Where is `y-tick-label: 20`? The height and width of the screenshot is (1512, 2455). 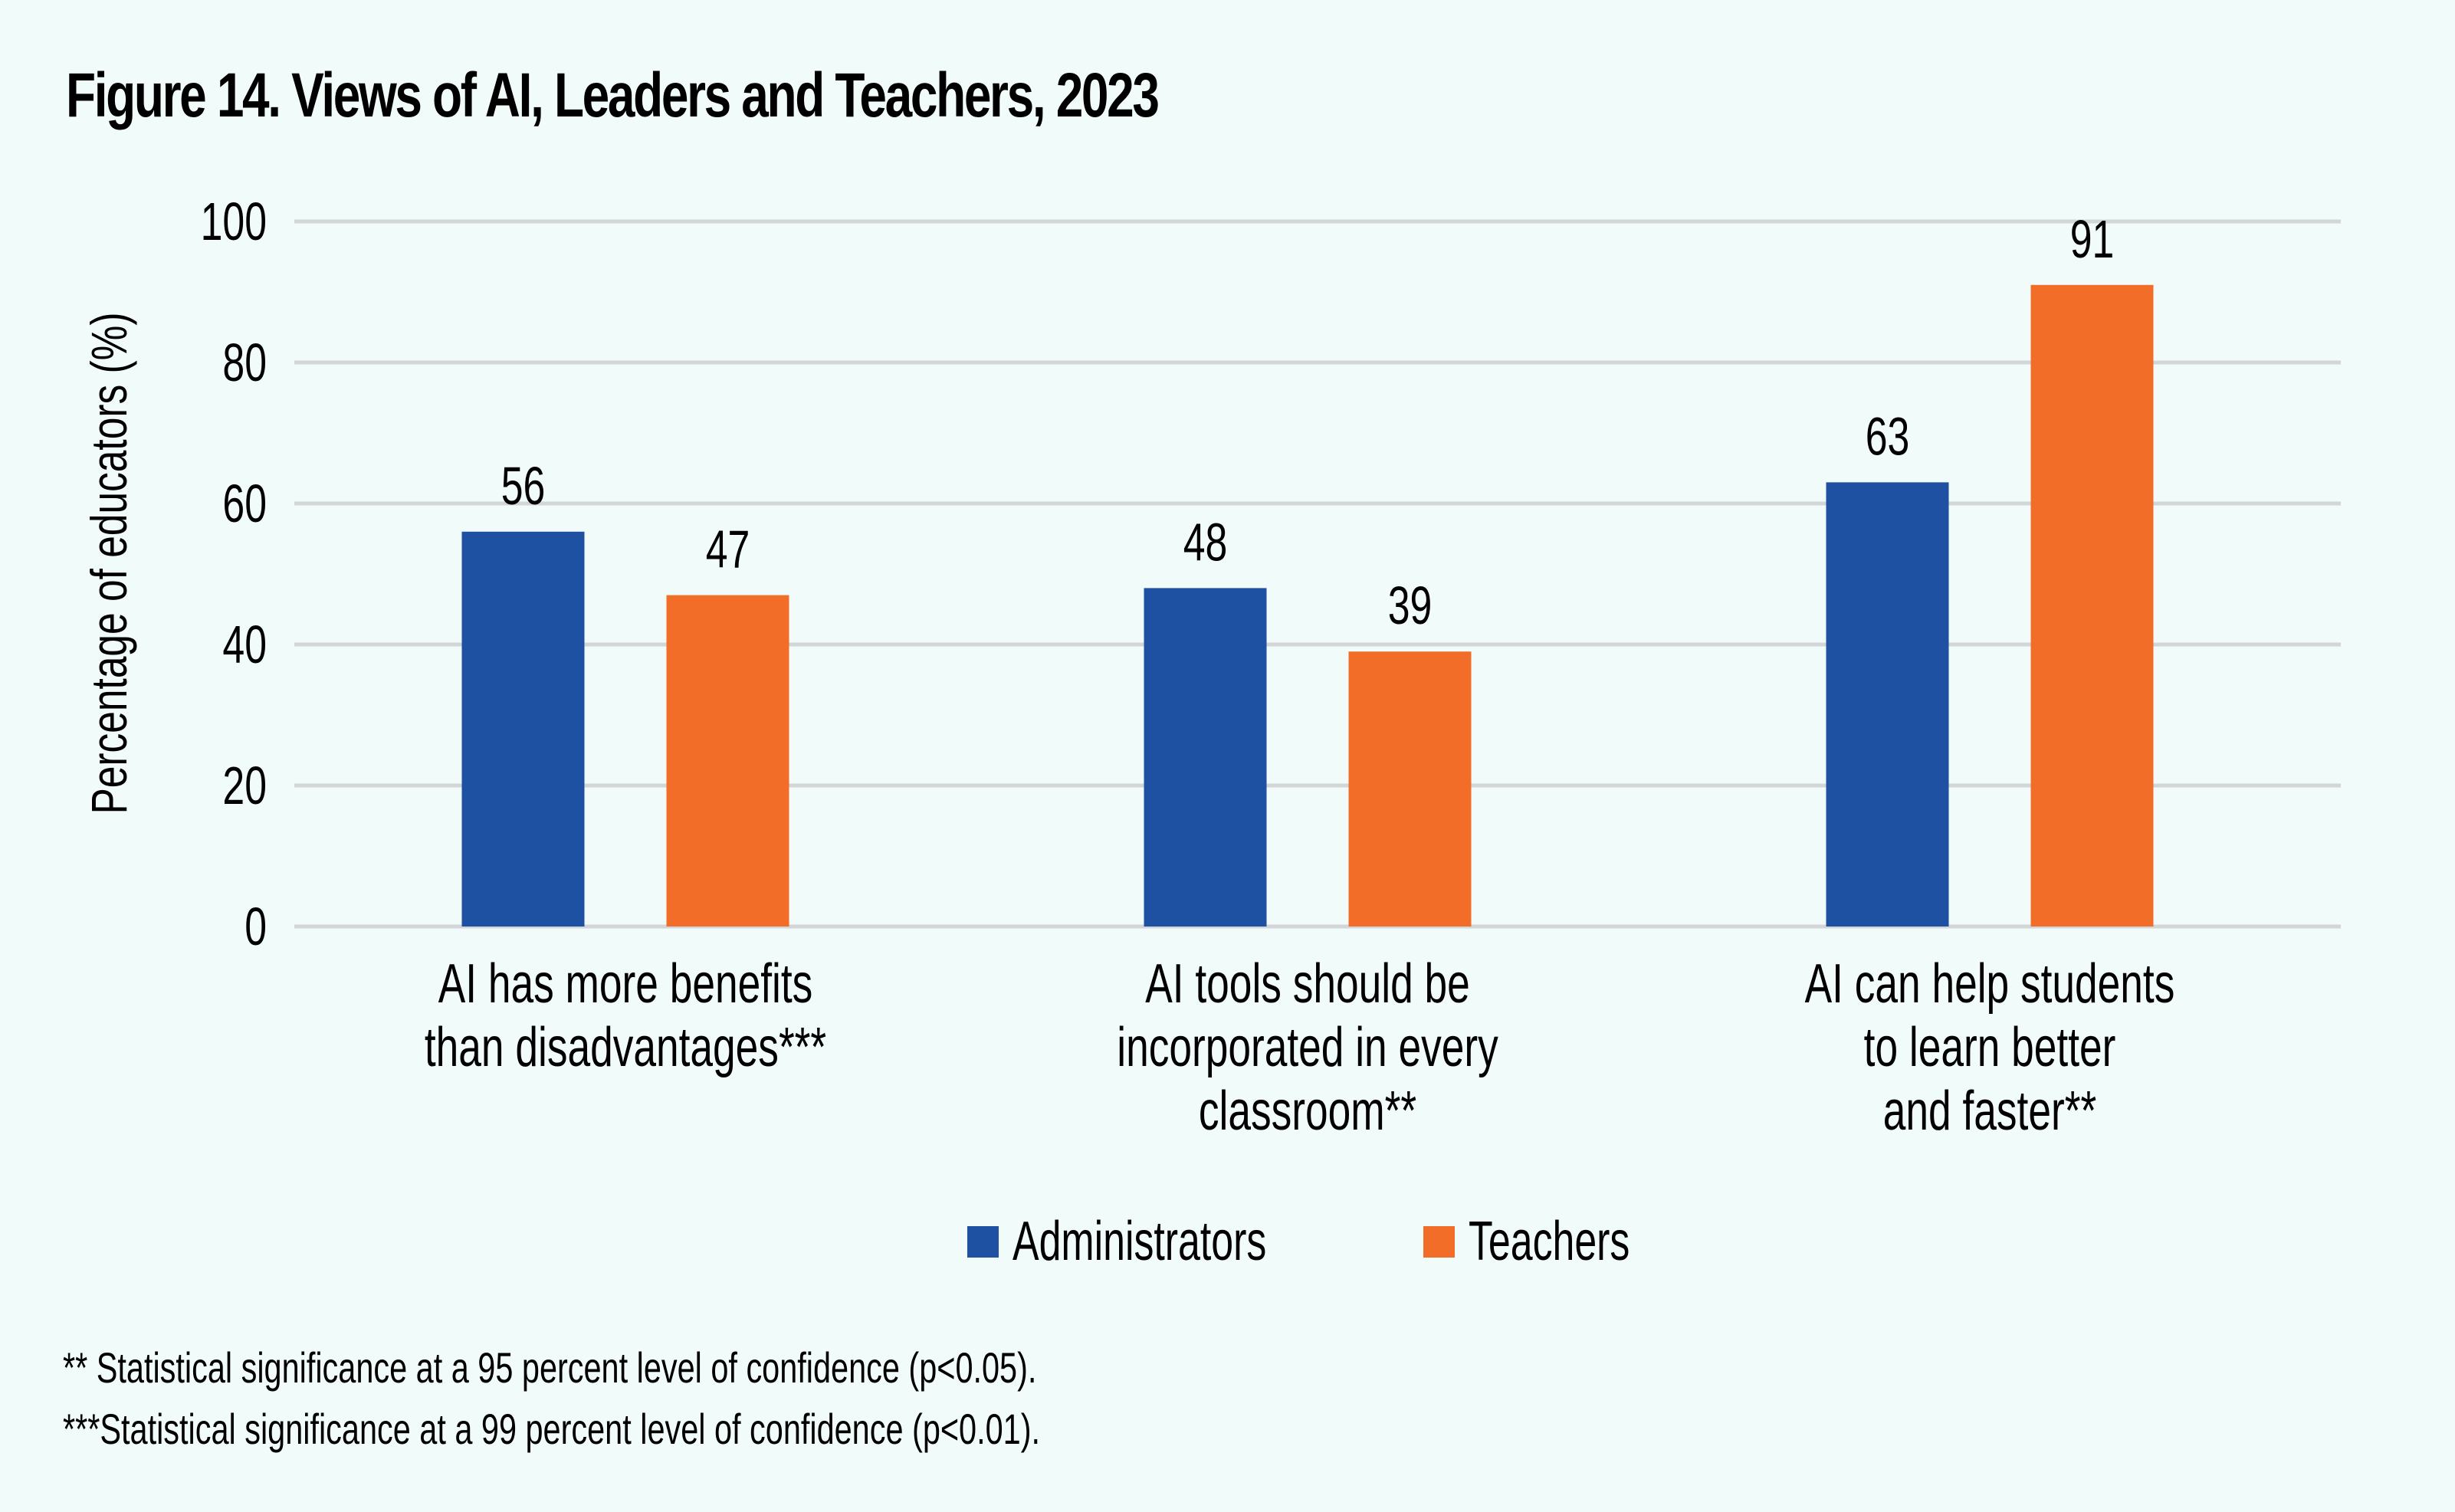 y-tick-label: 20 is located at coordinates (244, 785).